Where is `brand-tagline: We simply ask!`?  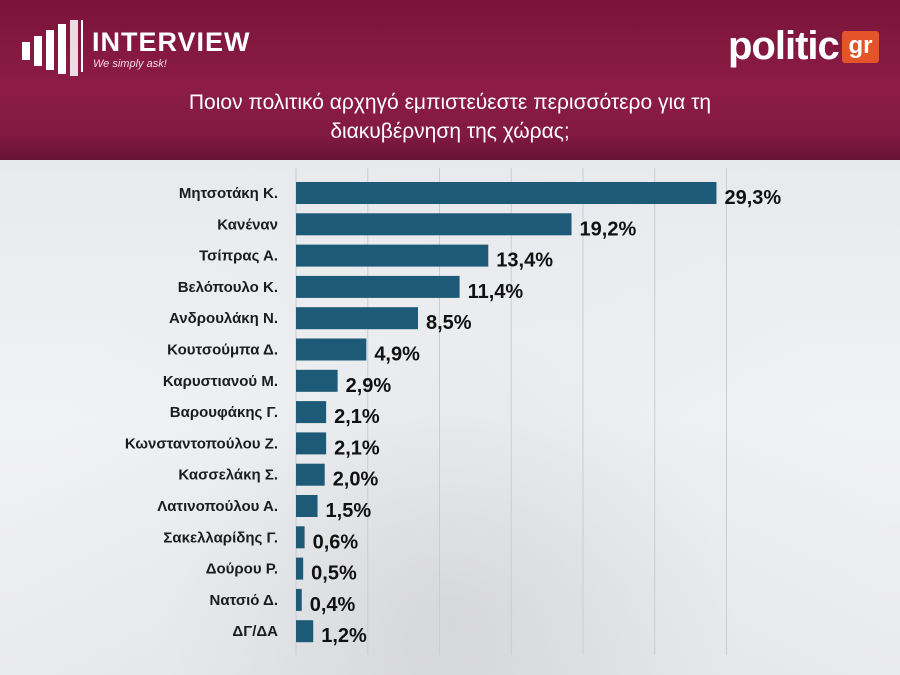 brand-tagline: We simply ask! is located at coordinates (130, 64).